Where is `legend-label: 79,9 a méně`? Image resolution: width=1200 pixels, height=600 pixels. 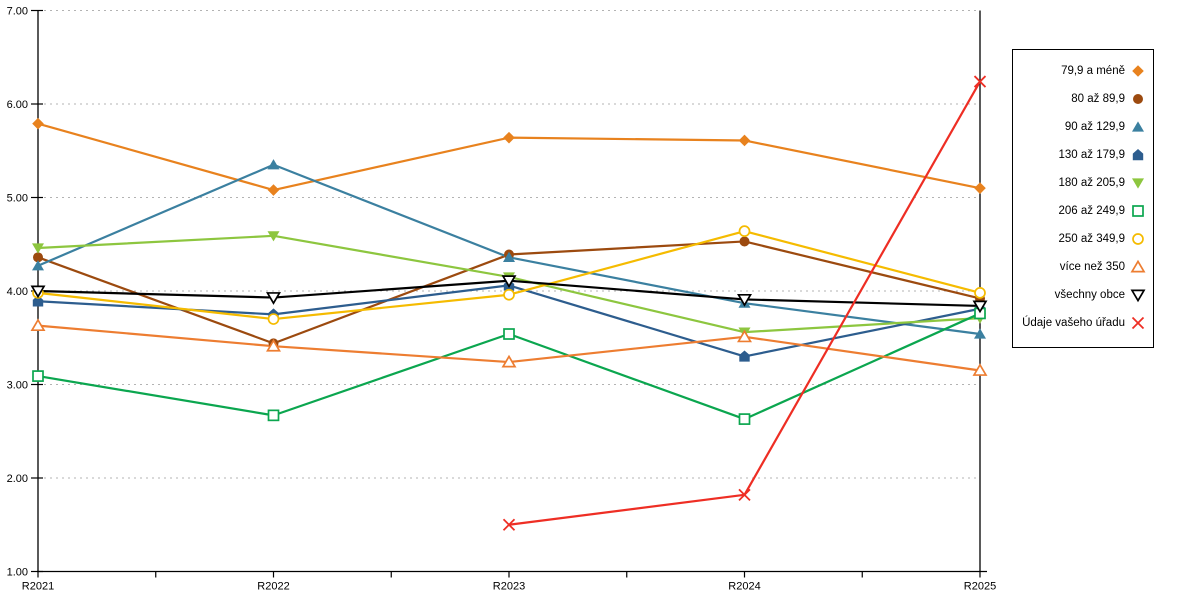
legend-label: 79,9 a méně is located at coordinates (1093, 71).